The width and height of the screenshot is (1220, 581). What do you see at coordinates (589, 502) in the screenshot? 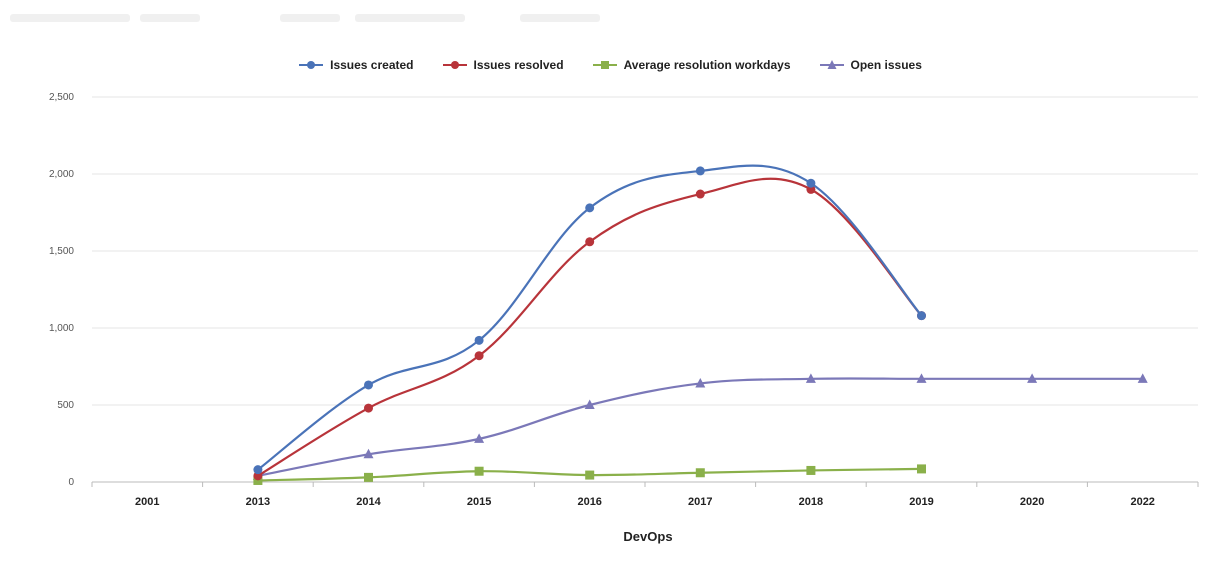
I see `x-tick-label: 2016` at bounding box center [589, 502].